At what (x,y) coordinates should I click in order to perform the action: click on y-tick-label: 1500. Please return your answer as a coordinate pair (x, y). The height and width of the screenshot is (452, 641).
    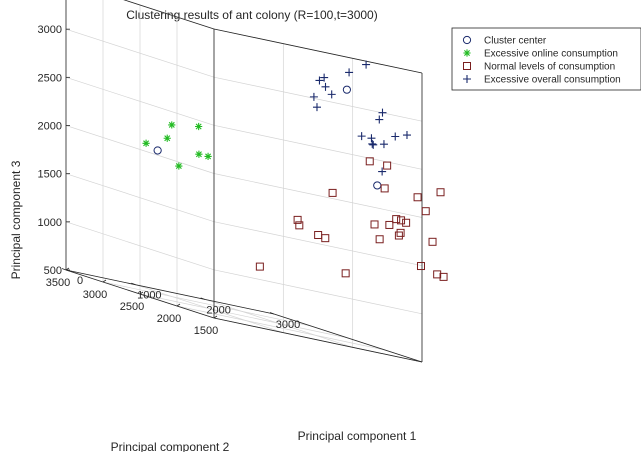
    Looking at the image, I should click on (206, 331).